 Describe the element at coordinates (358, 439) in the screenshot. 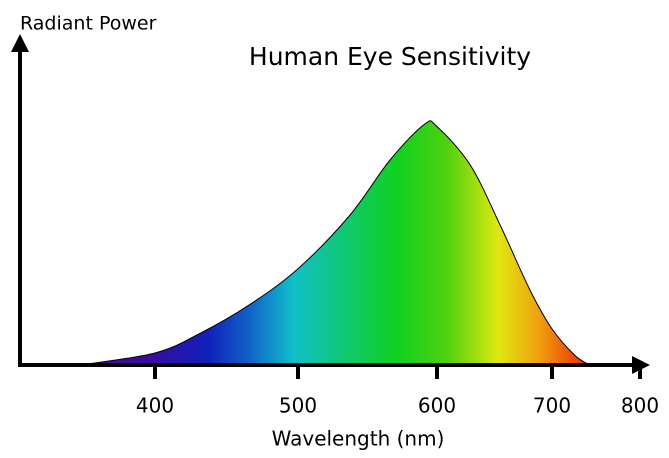

I see `x-axis-label: Wavelength (nm)` at that location.